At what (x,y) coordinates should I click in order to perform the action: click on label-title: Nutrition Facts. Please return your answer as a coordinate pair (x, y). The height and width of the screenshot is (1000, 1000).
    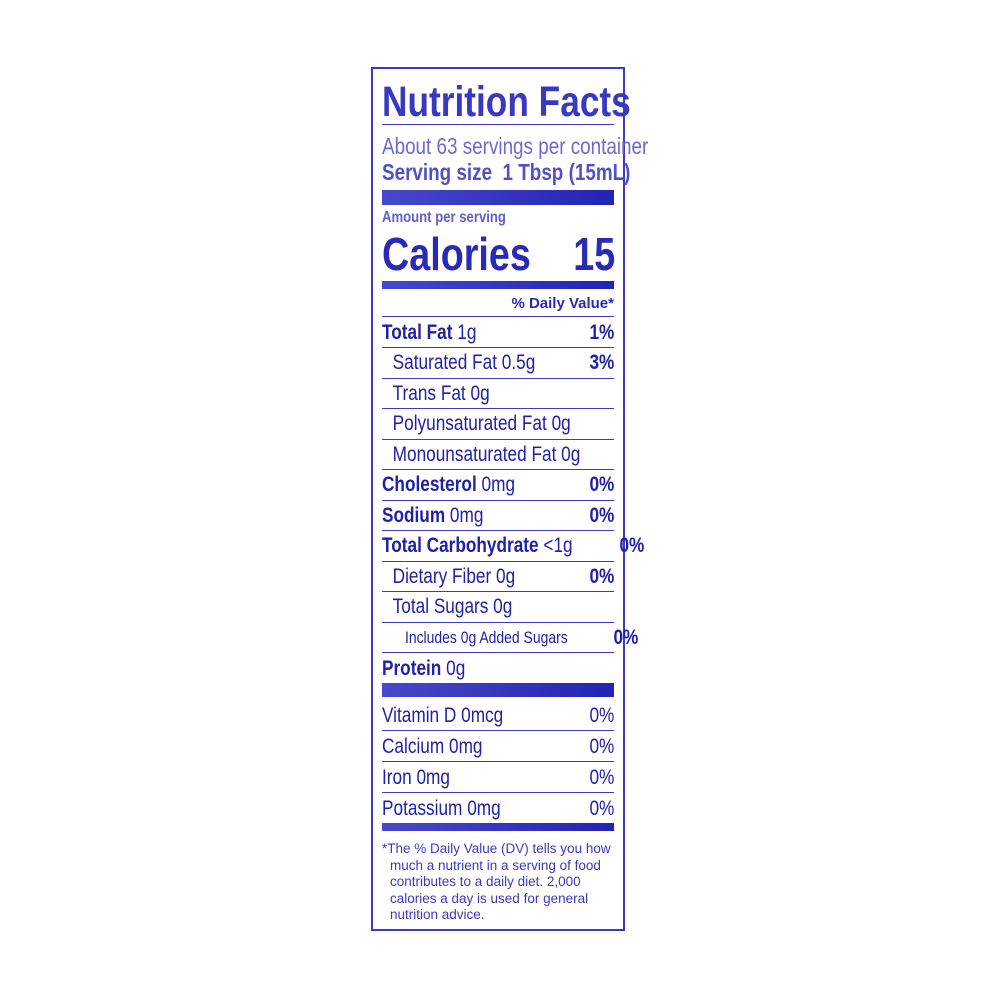
    Looking at the image, I should click on (506, 102).